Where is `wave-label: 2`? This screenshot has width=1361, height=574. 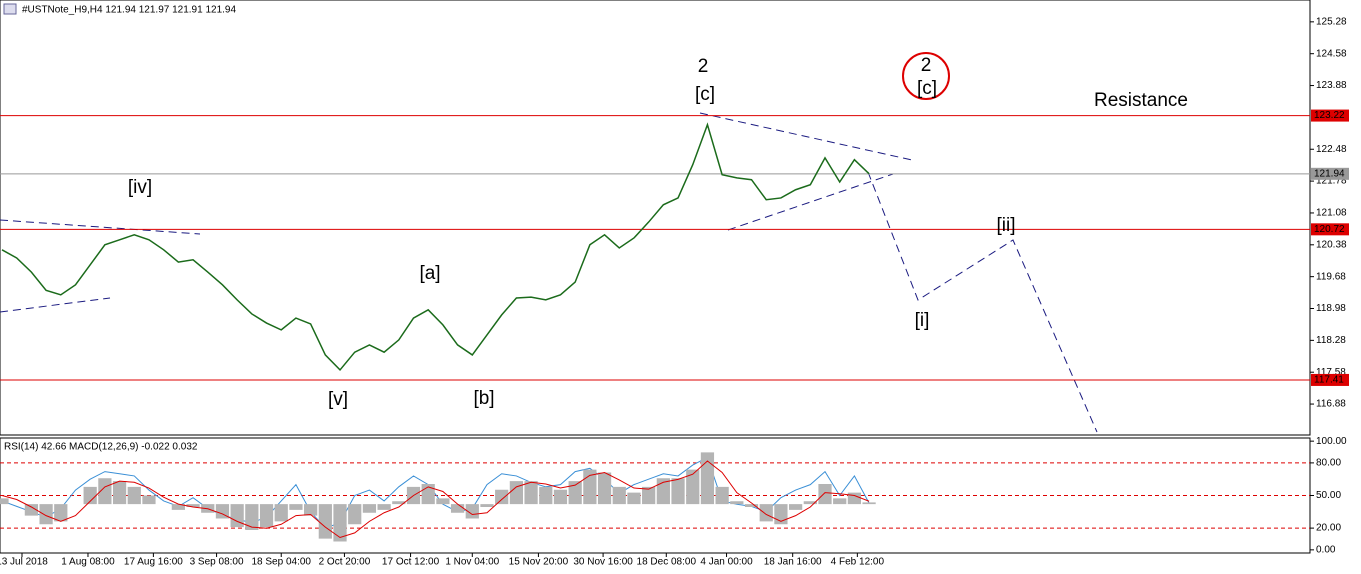 wave-label: 2 is located at coordinates (926, 65).